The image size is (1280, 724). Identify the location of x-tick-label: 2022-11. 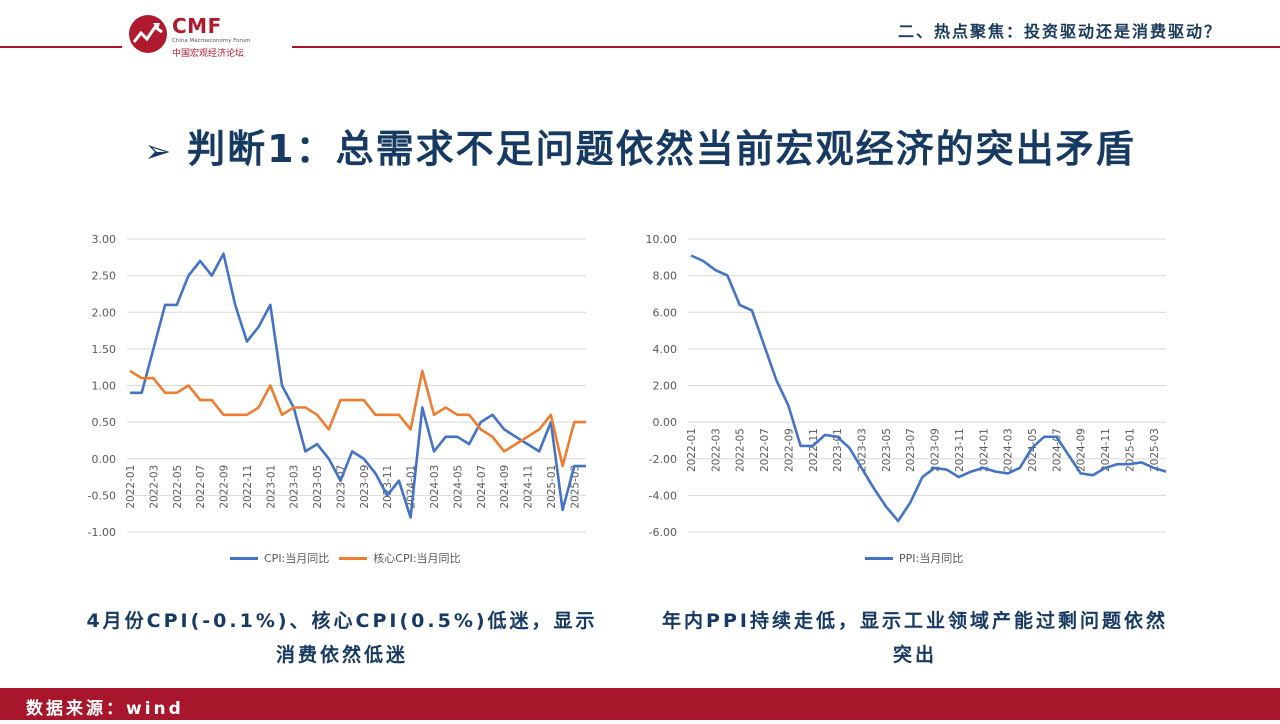
(248, 487).